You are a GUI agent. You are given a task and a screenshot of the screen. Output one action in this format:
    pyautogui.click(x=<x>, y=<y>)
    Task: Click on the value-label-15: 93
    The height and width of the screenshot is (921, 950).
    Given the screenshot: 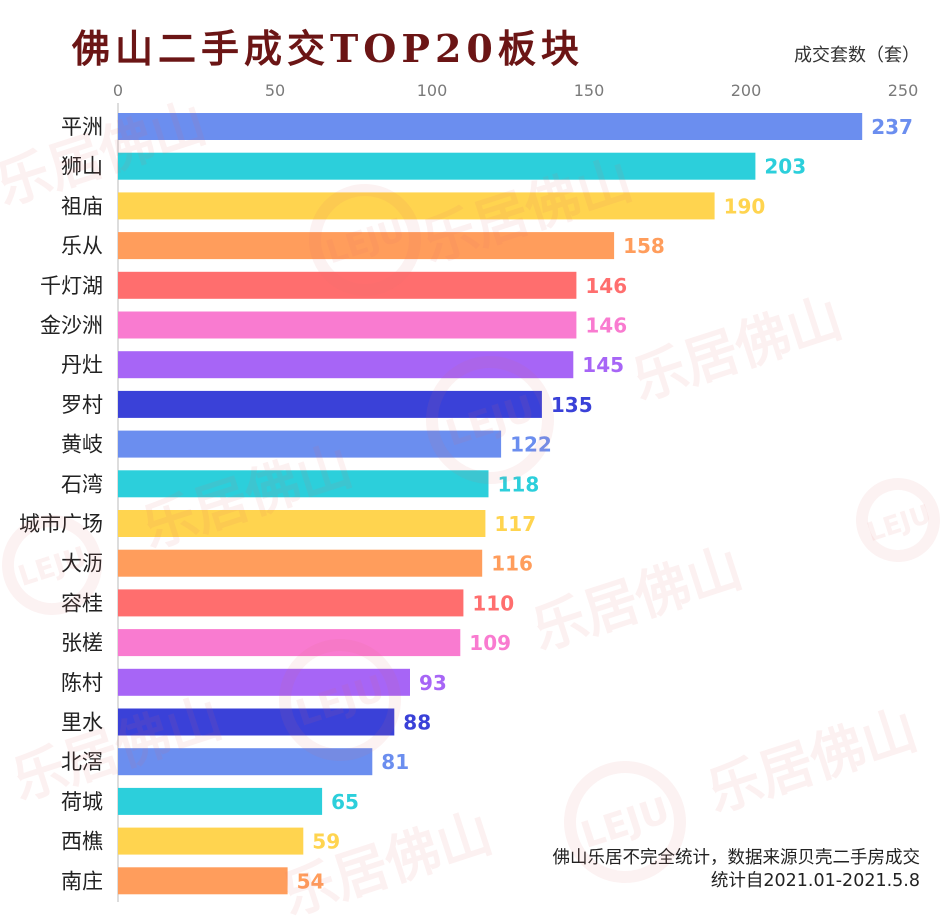 What is the action you would take?
    pyautogui.click(x=433, y=683)
    